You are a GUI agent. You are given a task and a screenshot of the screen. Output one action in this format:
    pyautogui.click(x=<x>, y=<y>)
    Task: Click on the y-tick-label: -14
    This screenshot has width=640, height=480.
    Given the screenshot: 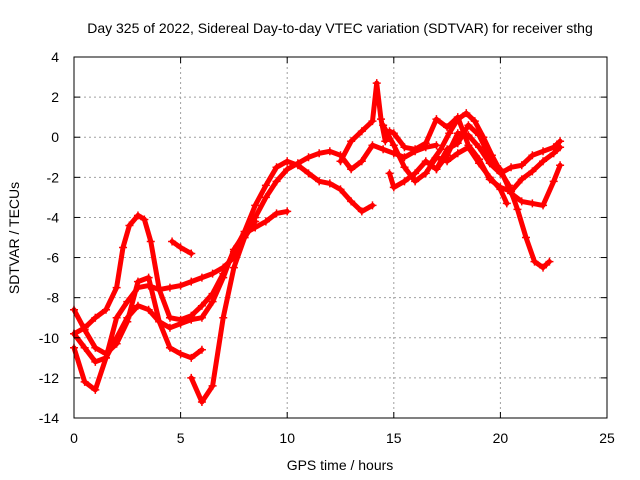 What is the action you would take?
    pyautogui.click(x=49, y=418)
    